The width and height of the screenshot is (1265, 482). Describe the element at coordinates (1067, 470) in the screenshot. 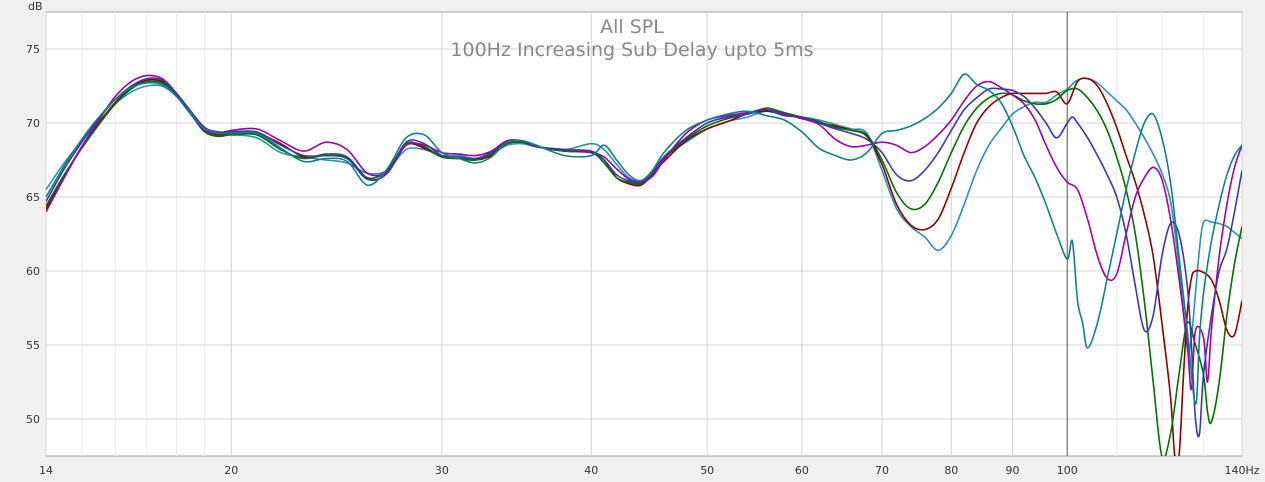

I see `x-tick-label: 100` at that location.